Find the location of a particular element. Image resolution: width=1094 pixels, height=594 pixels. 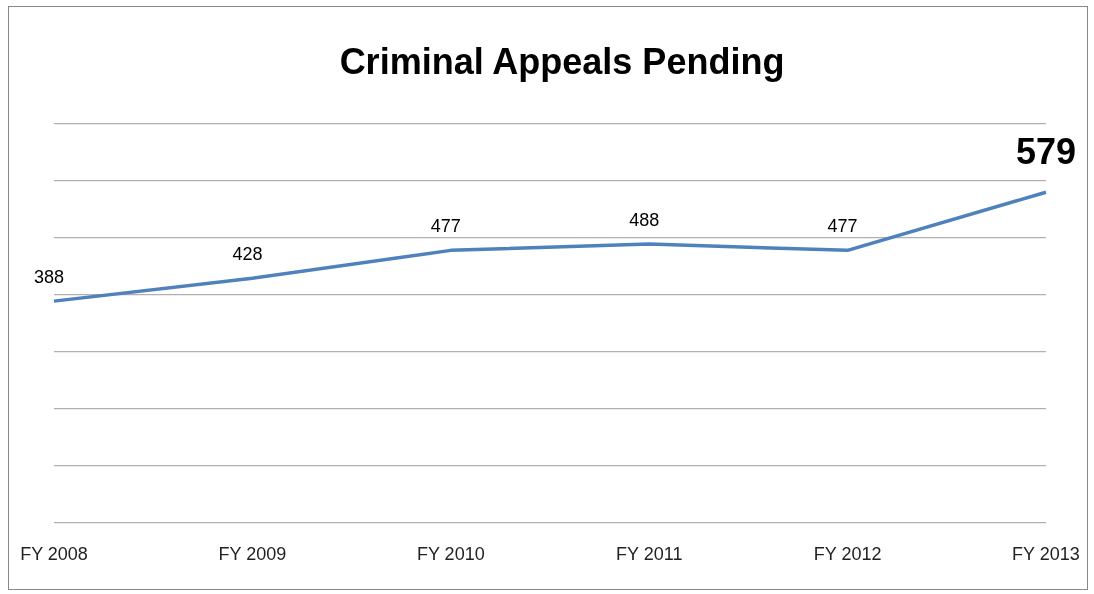

data-label: 488 is located at coordinates (644, 220).